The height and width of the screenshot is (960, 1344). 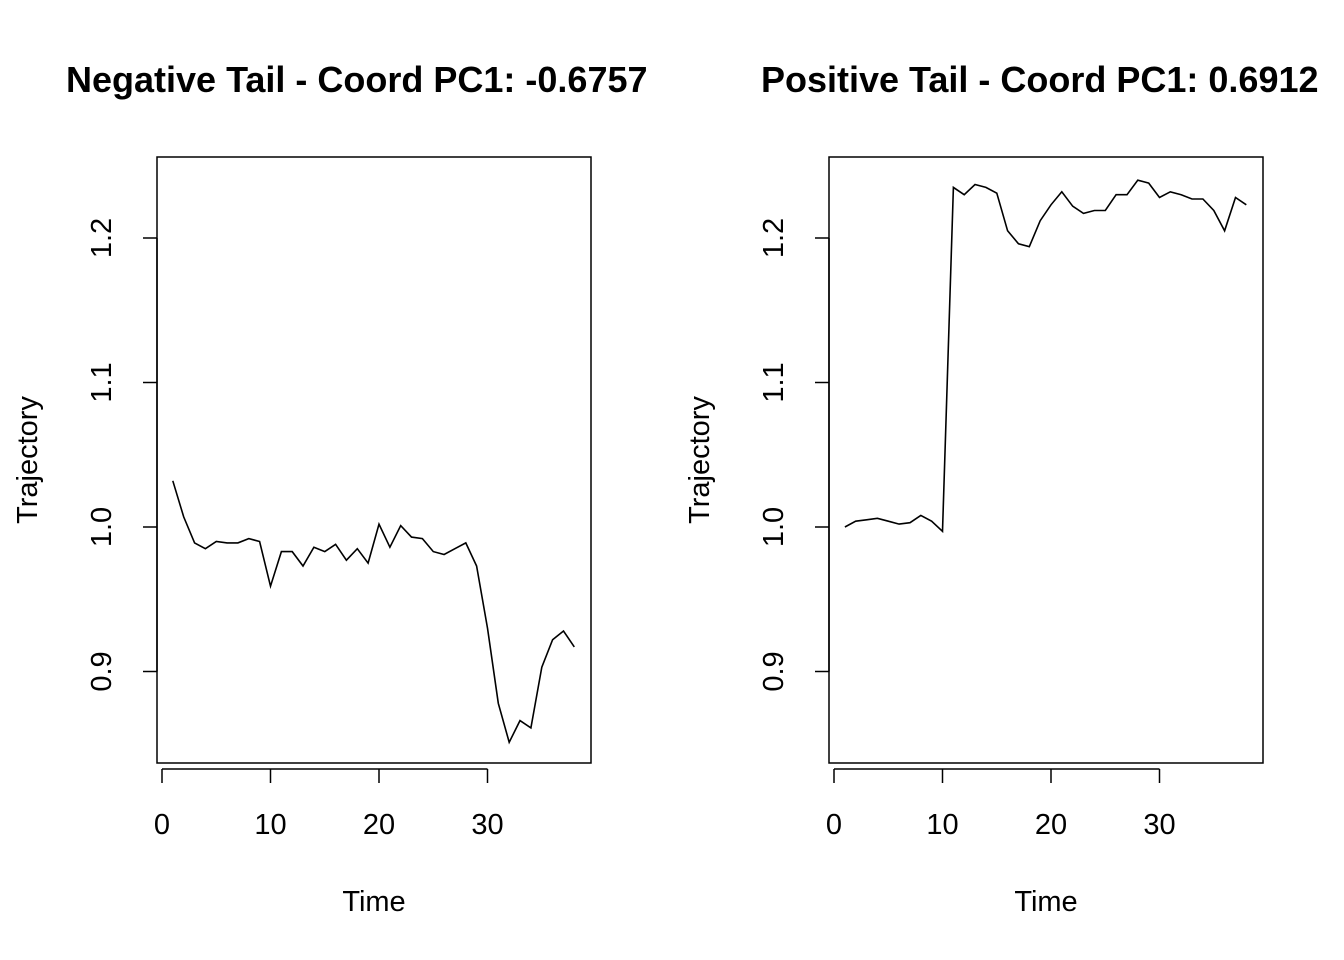 What do you see at coordinates (1040, 79) in the screenshot?
I see `chart-title: Positive Tail - Coord PC1: 0.6912` at bounding box center [1040, 79].